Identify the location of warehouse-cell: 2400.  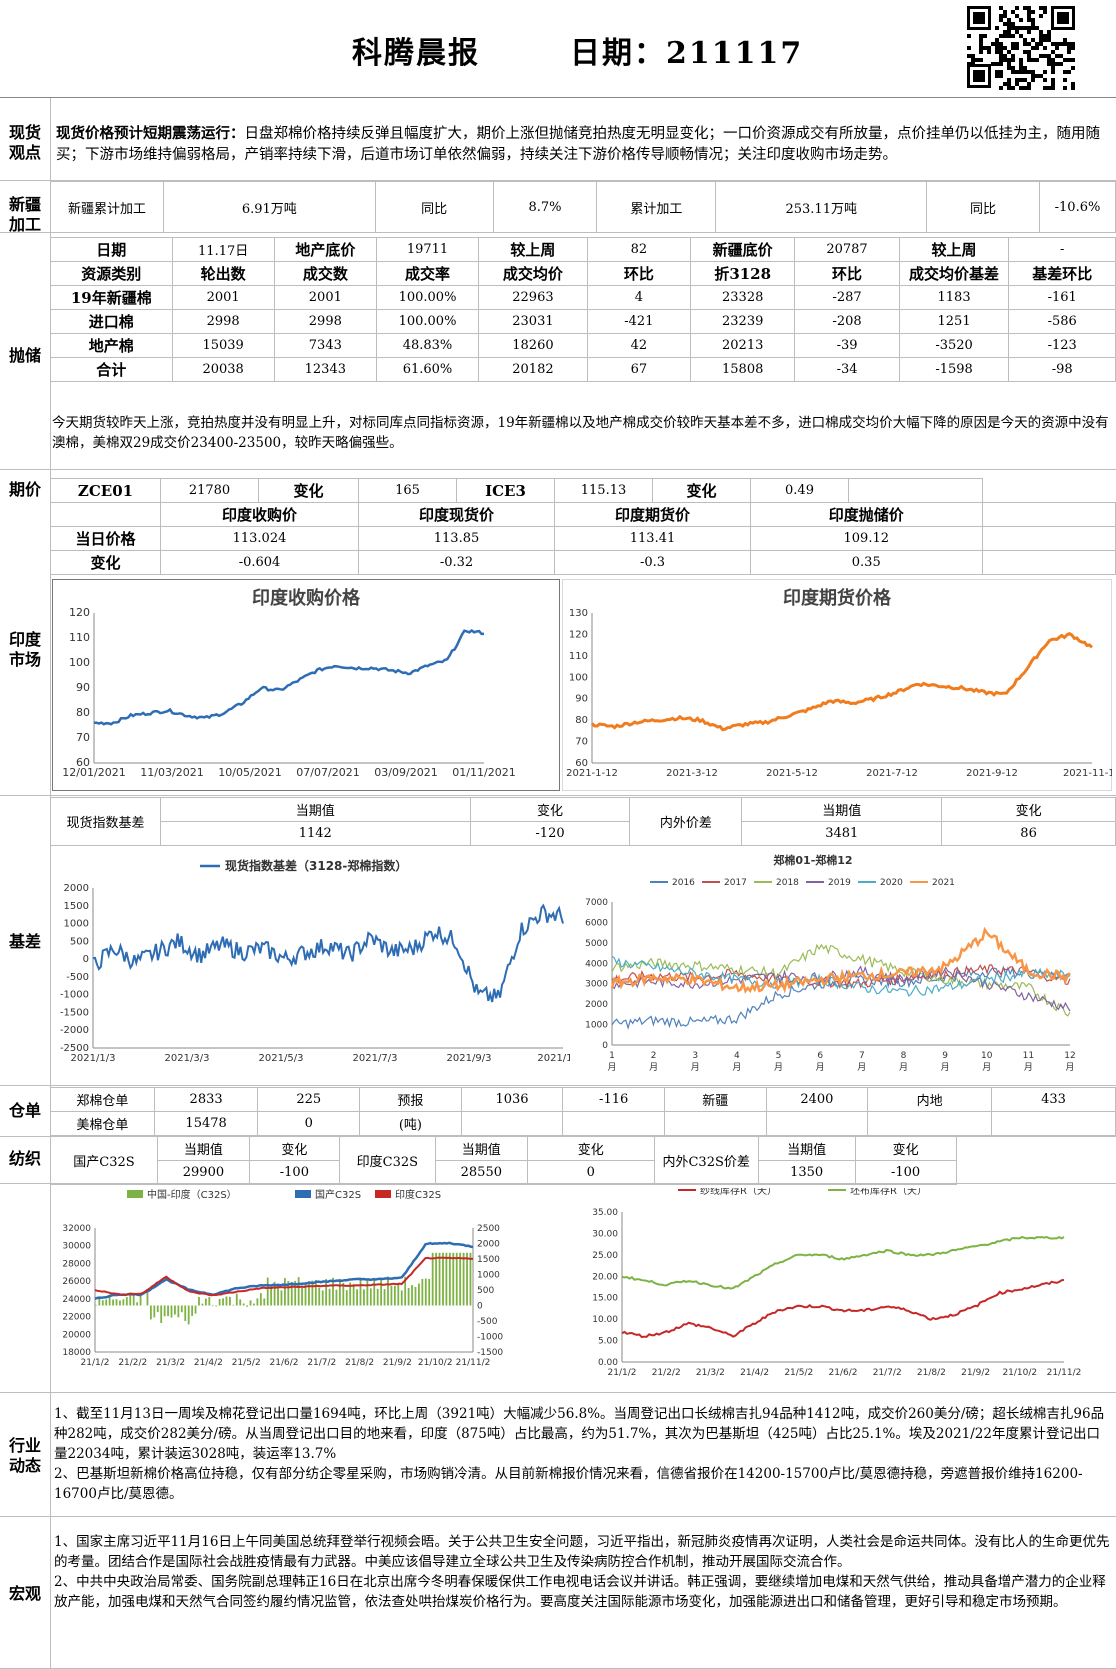
(817, 1099).